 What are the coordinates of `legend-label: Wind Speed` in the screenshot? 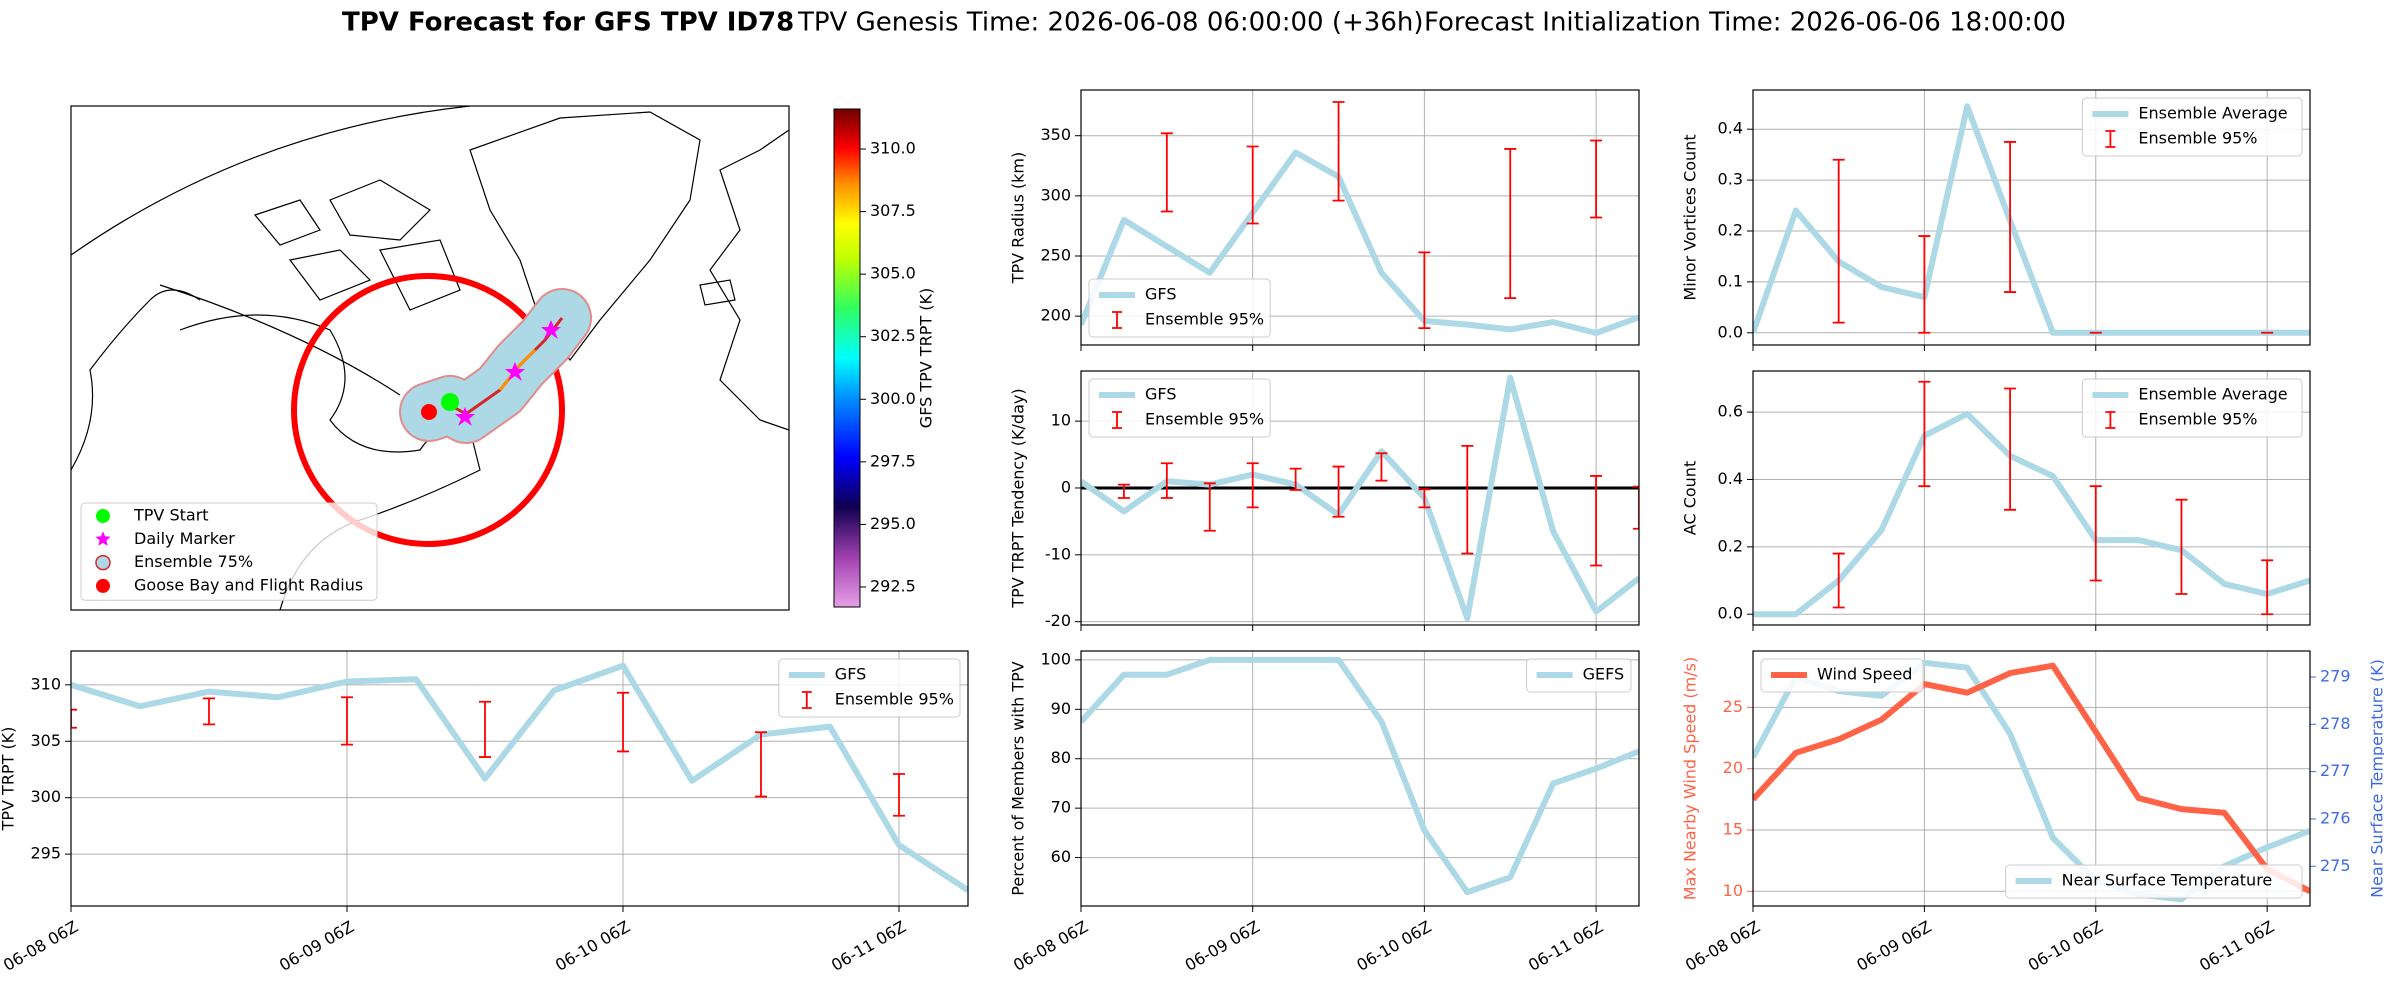 It's located at (1864, 674).